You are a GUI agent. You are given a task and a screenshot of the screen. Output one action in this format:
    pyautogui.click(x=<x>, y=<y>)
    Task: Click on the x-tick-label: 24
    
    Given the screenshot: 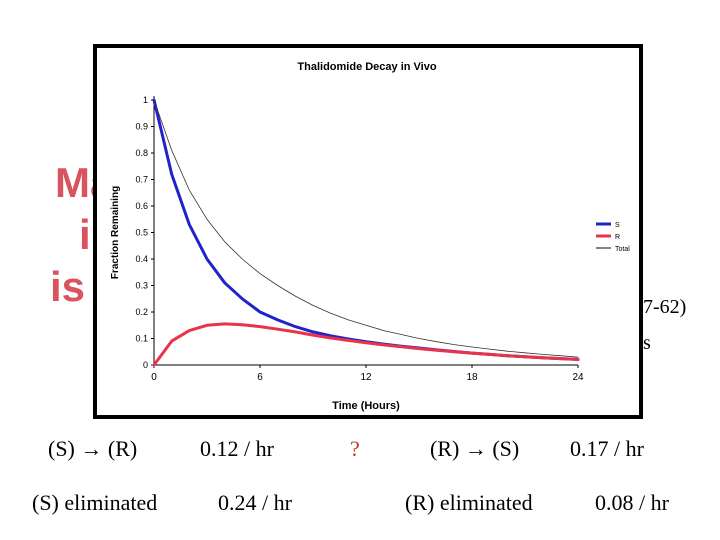 What is the action you would take?
    pyautogui.click(x=578, y=377)
    